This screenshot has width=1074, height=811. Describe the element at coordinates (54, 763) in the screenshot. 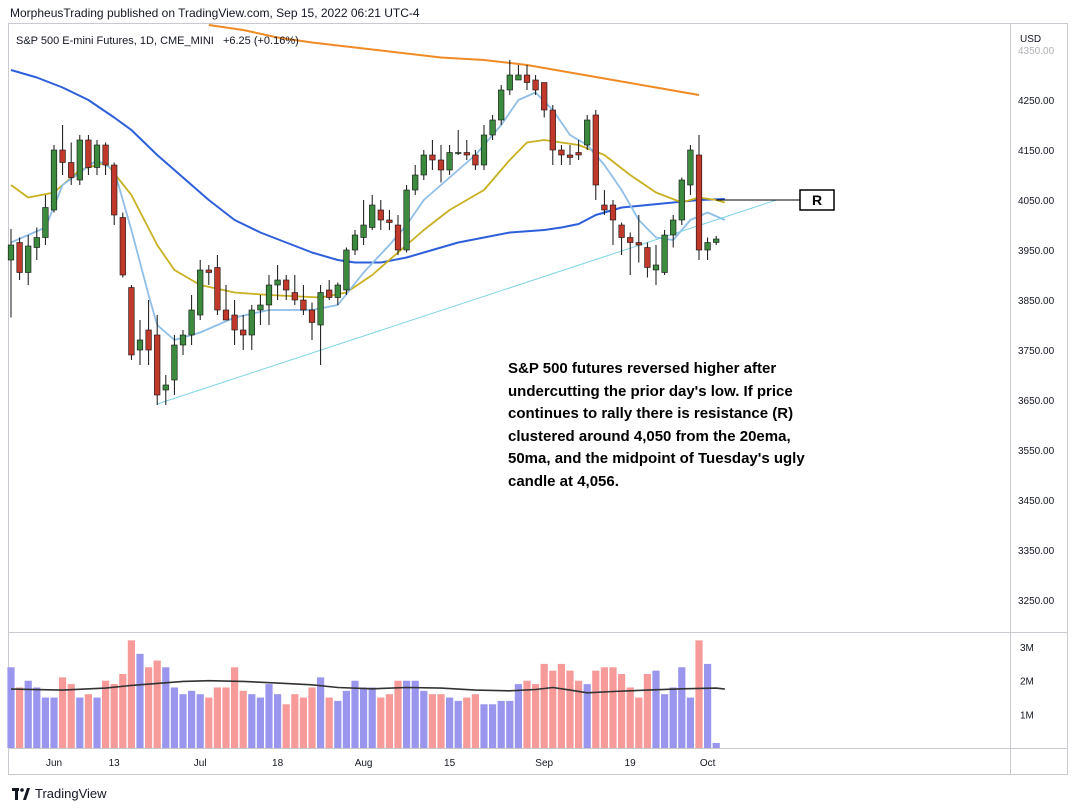

I see `time-tick-label: Jun` at that location.